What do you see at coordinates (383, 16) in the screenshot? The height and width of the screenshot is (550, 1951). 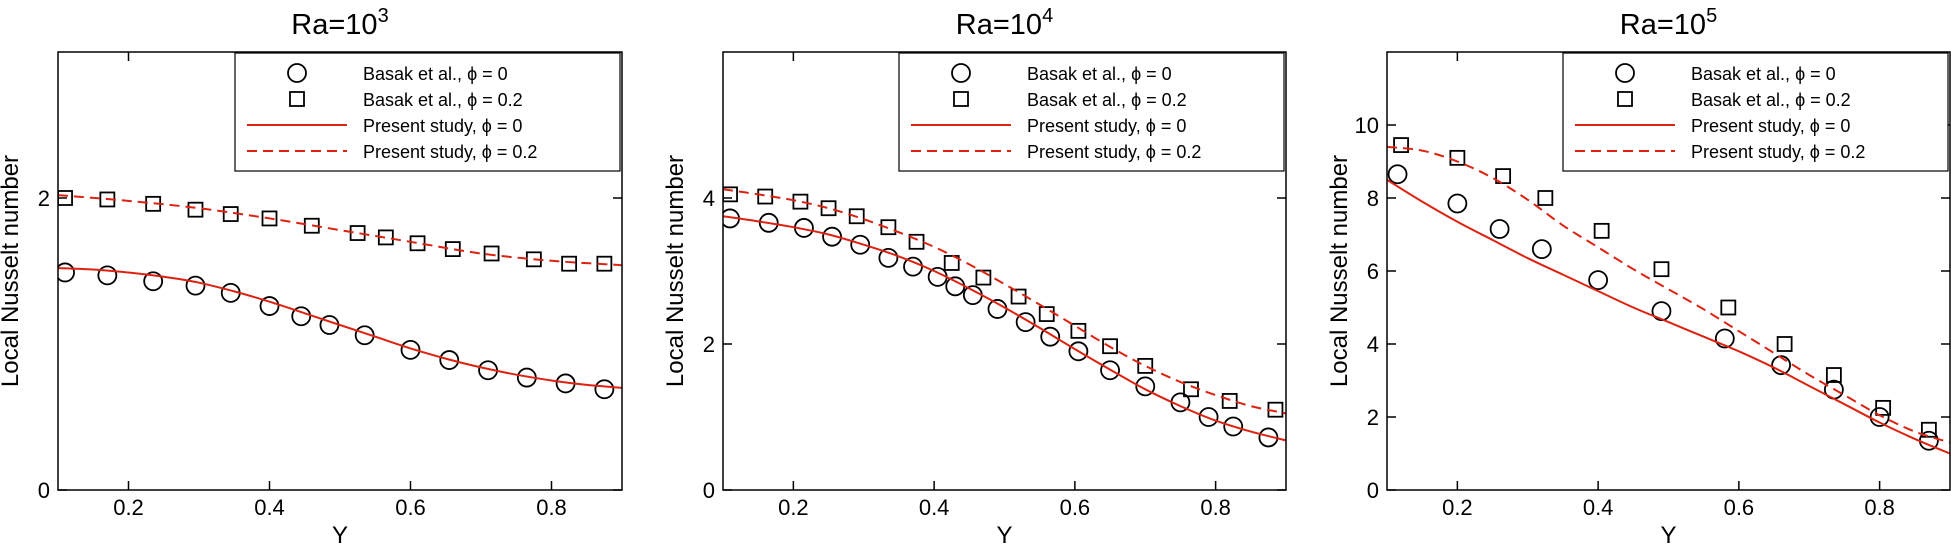 I see `chart-title-exponent: 3` at bounding box center [383, 16].